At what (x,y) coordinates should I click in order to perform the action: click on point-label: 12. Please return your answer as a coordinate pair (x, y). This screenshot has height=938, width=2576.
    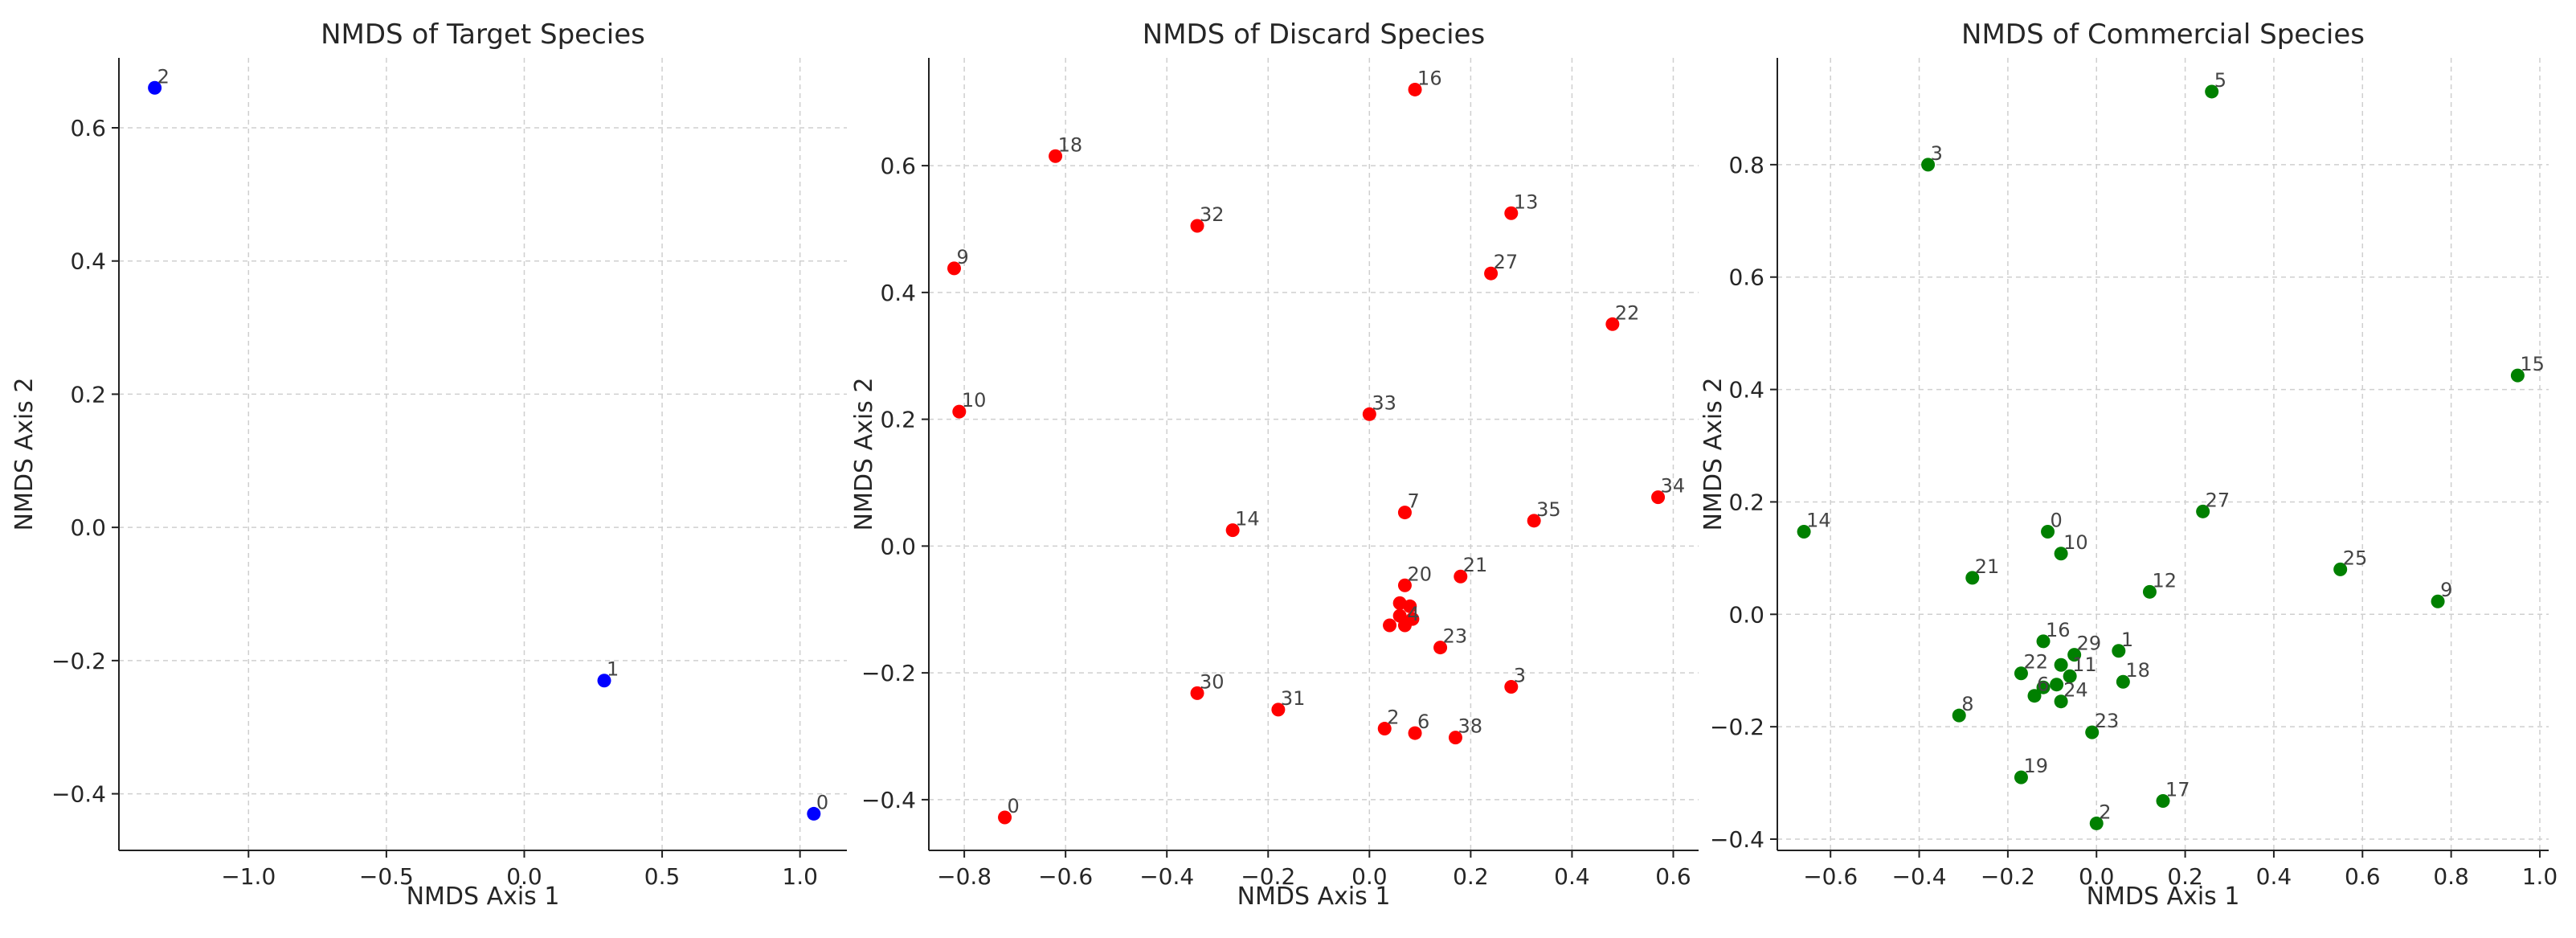
    Looking at the image, I should click on (2164, 580).